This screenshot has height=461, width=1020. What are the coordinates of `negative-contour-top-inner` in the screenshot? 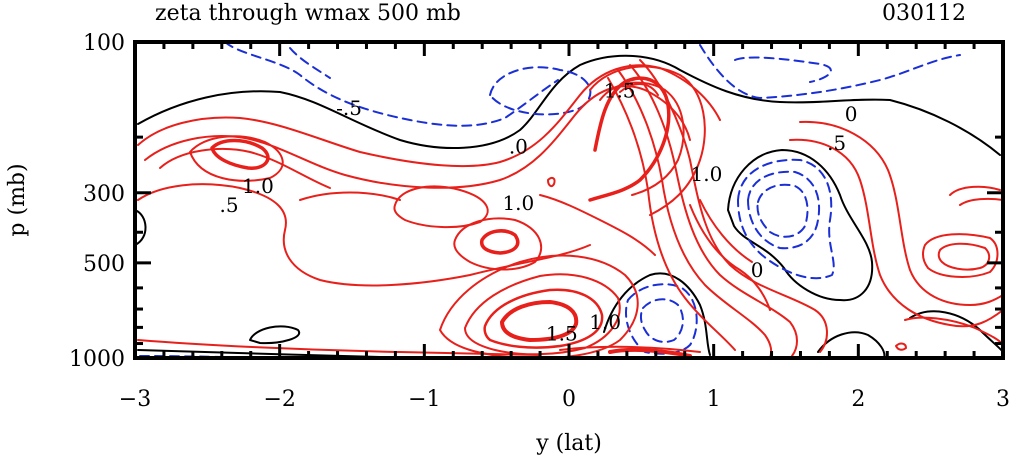 It's located at (310, 63).